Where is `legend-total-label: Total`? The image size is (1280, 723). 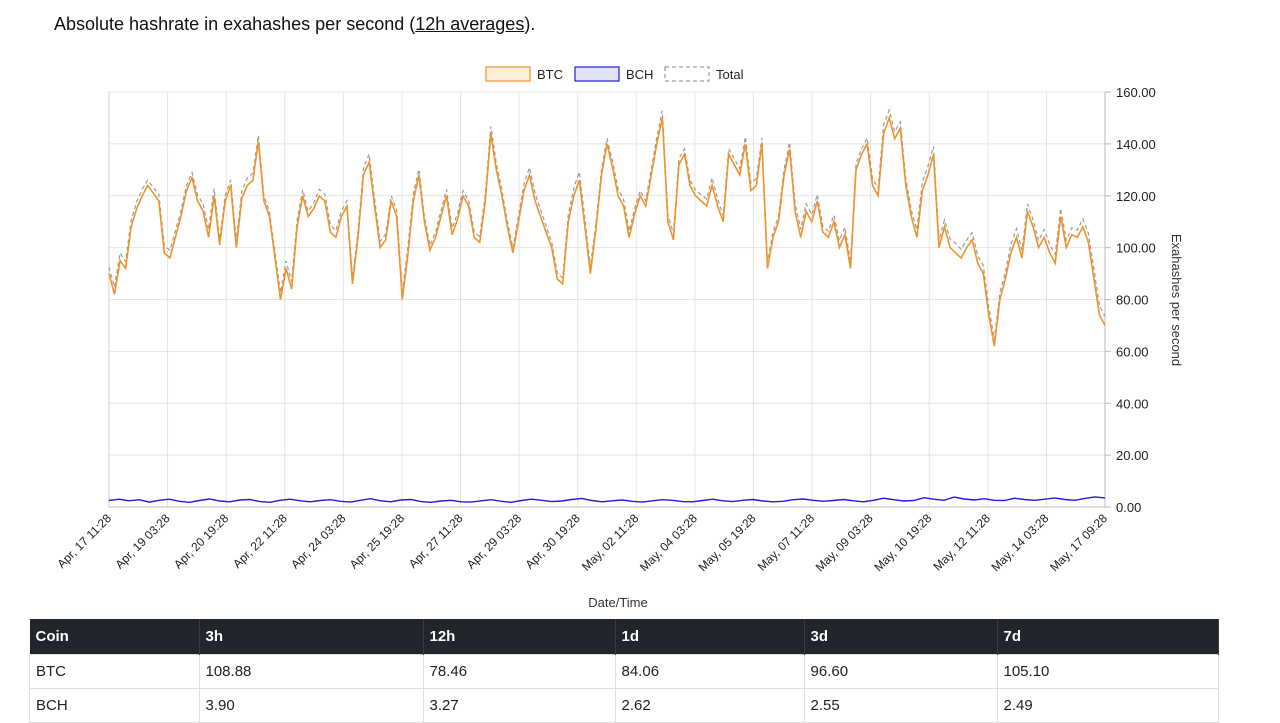 legend-total-label: Total is located at coordinates (730, 74).